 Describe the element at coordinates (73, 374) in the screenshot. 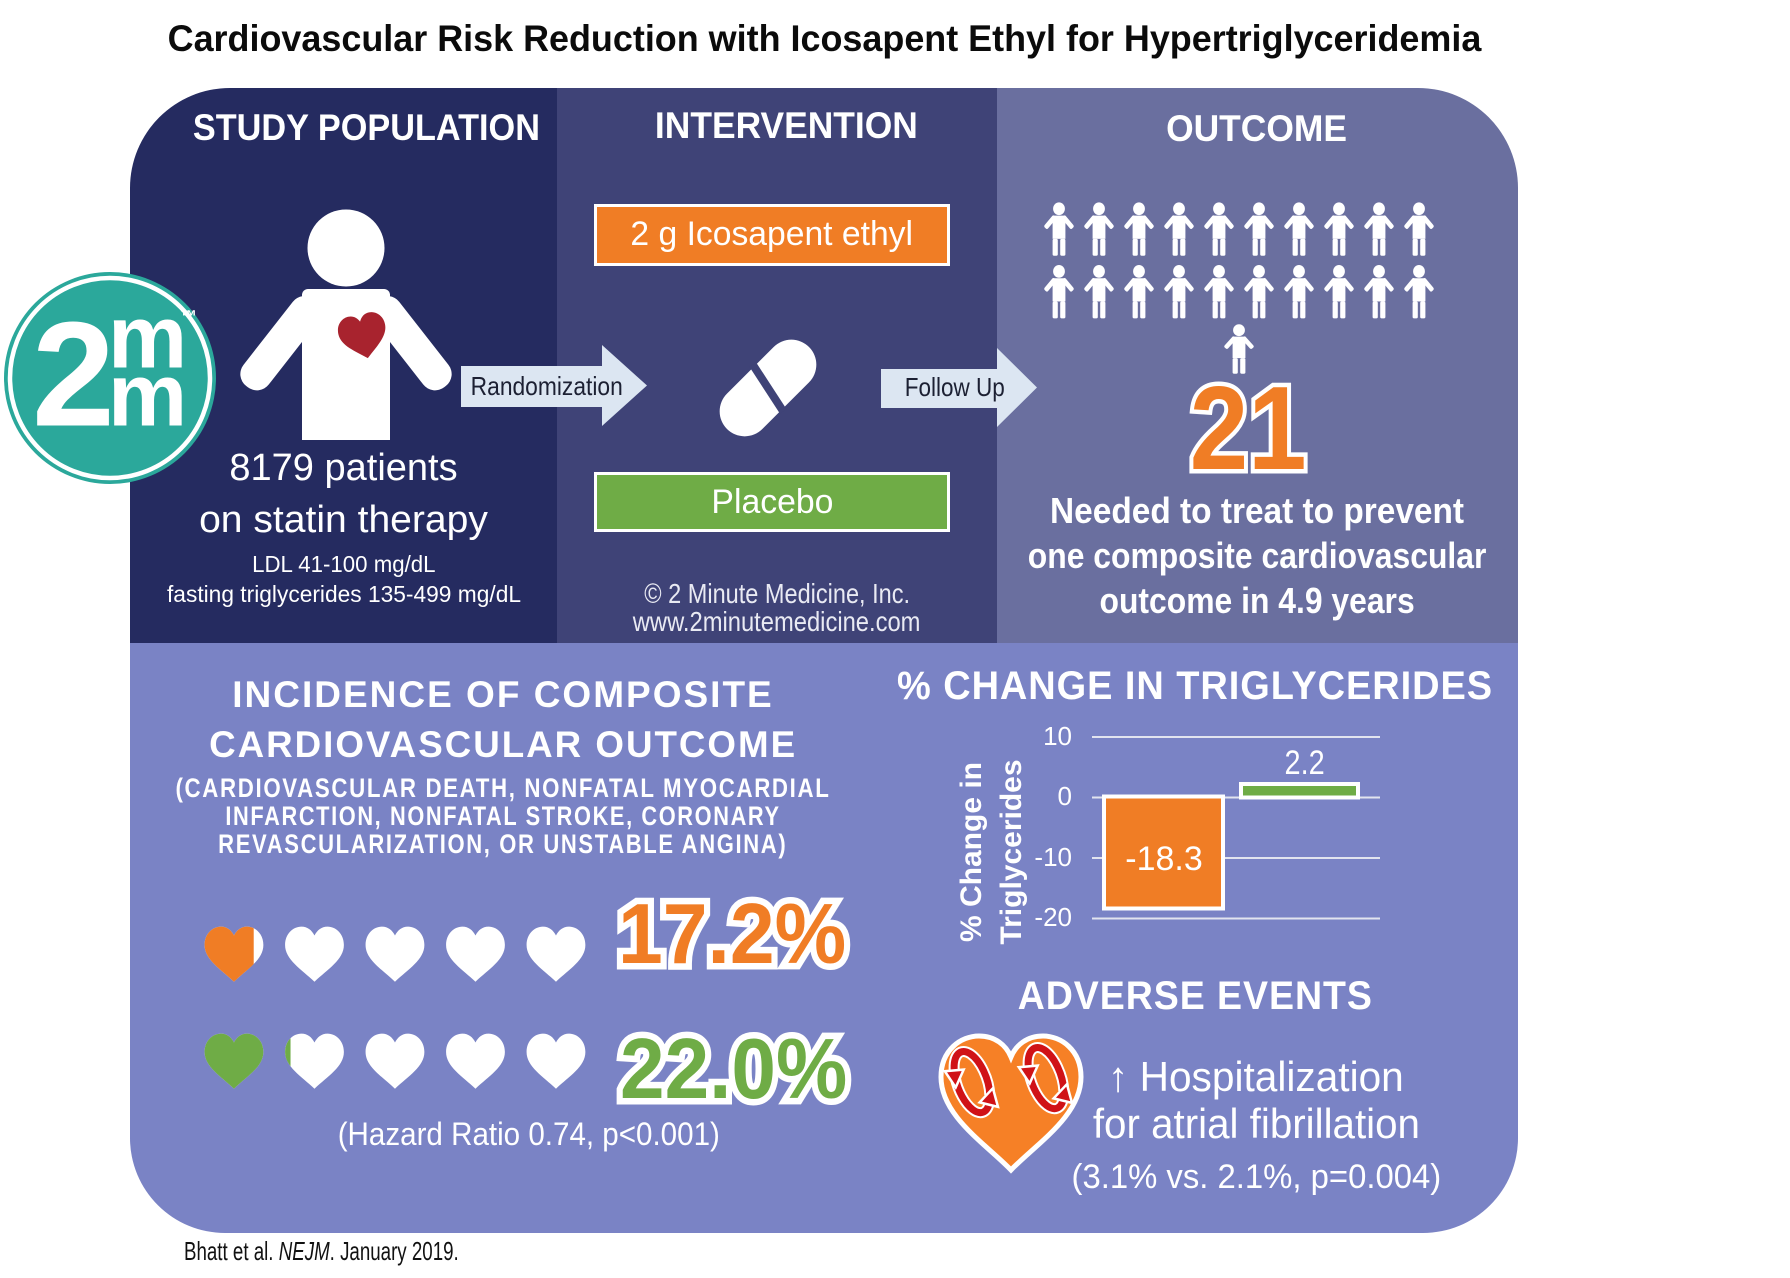

I see `svg-text: 2` at that location.